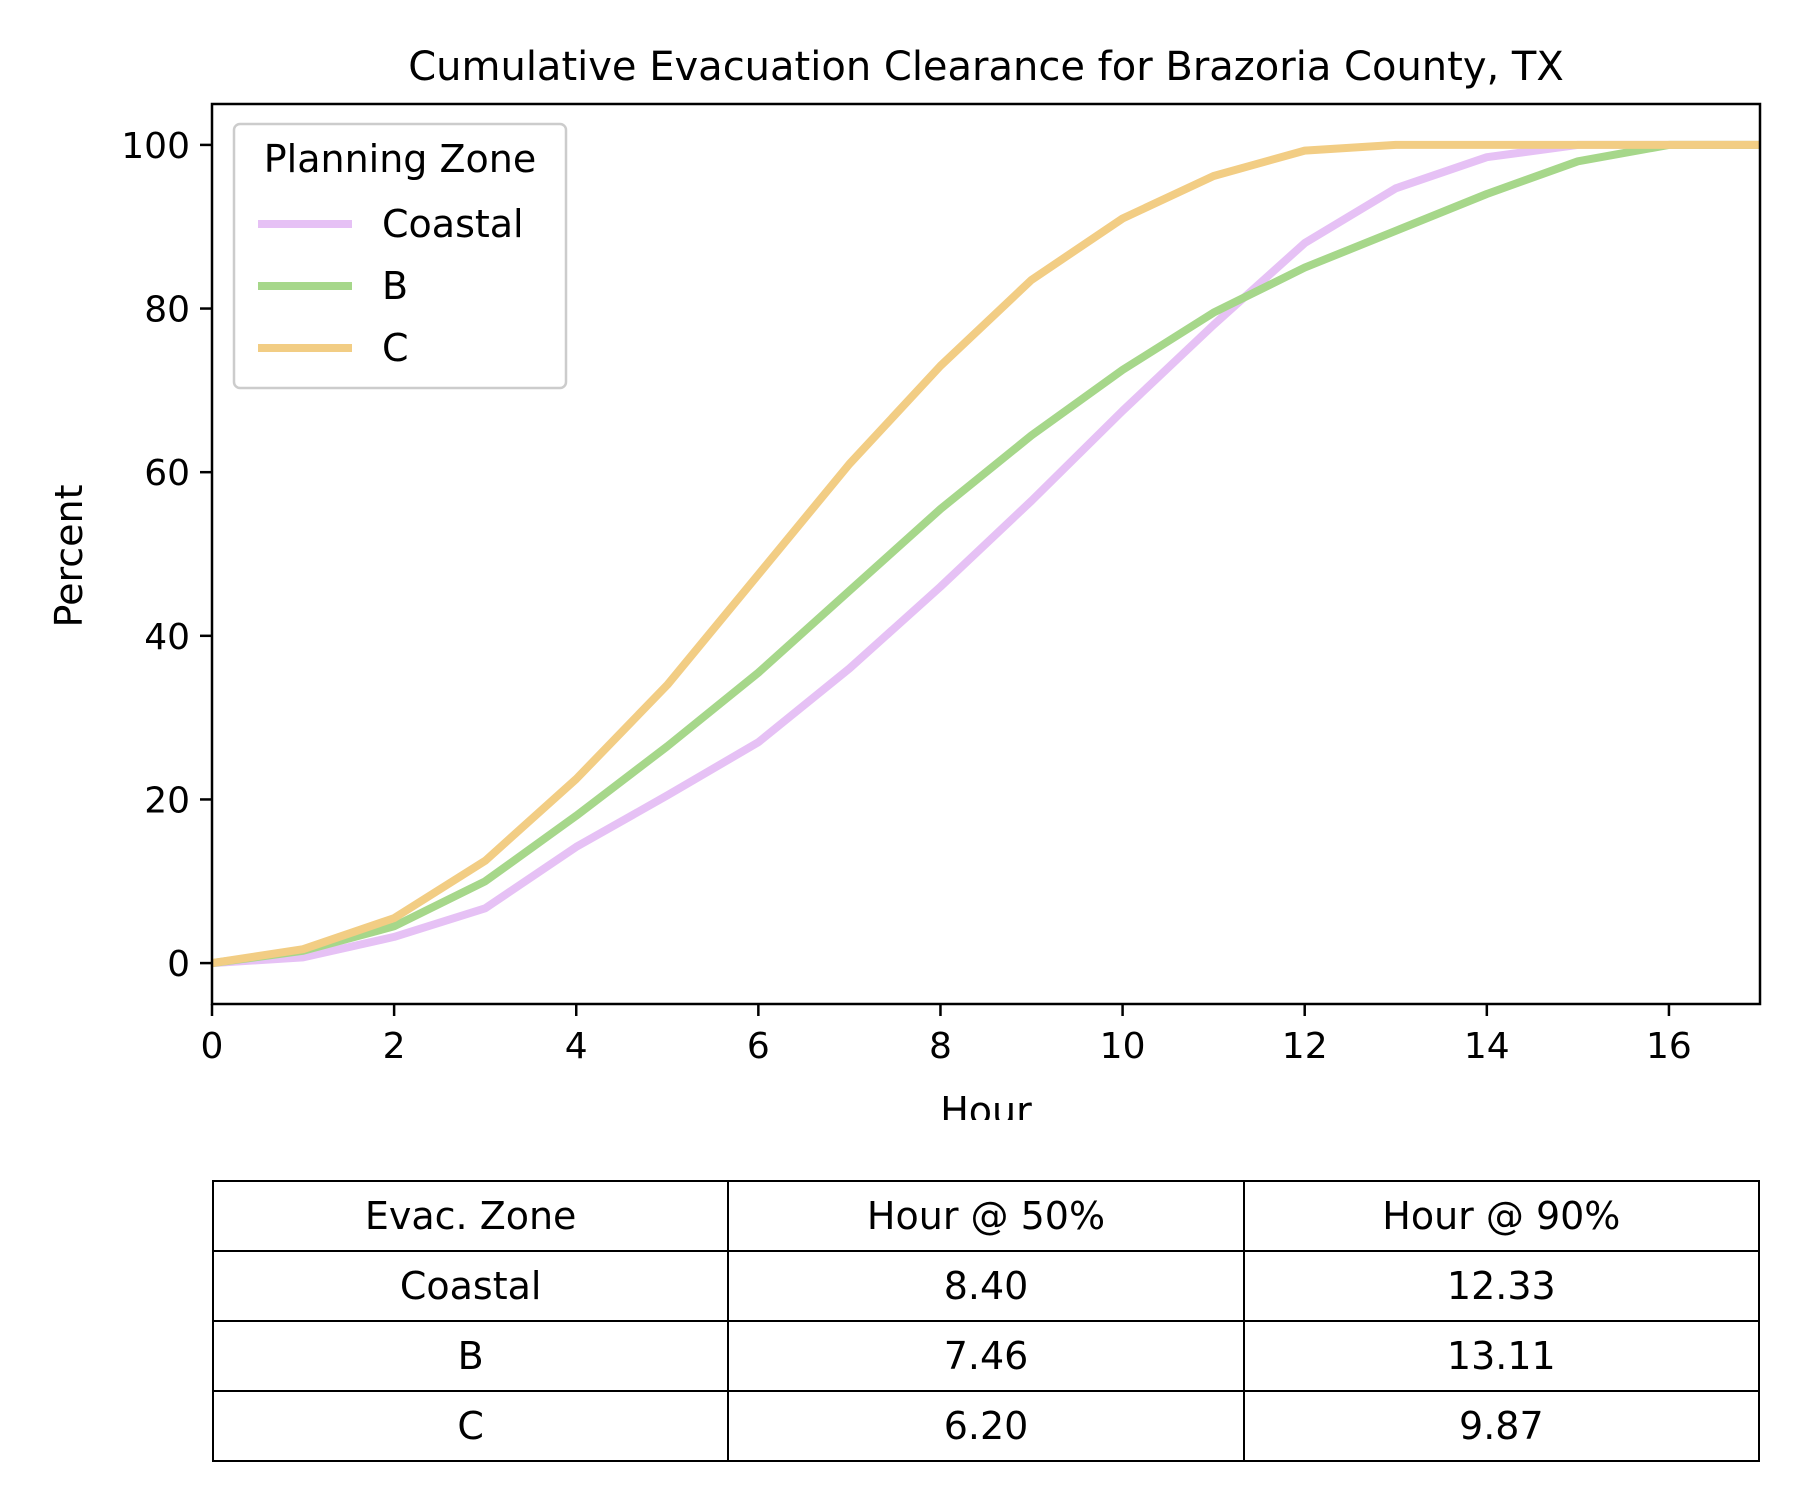 Image resolution: width=1800 pixels, height=1500 pixels. Describe the element at coordinates (758, 1046) in the screenshot. I see `x-tick-label: 6` at that location.